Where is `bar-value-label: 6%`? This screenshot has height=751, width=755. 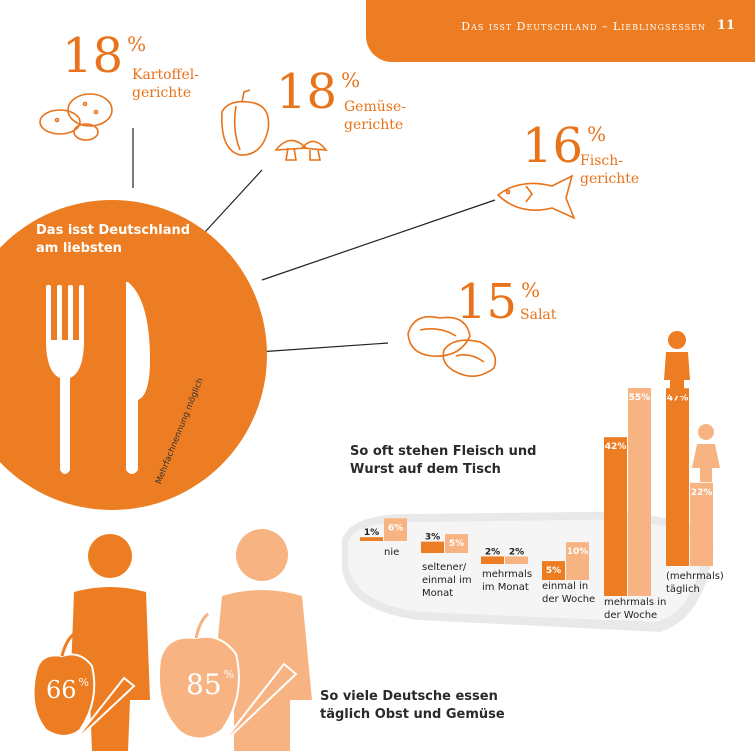
bar-value-label: 6% is located at coordinates (395, 528).